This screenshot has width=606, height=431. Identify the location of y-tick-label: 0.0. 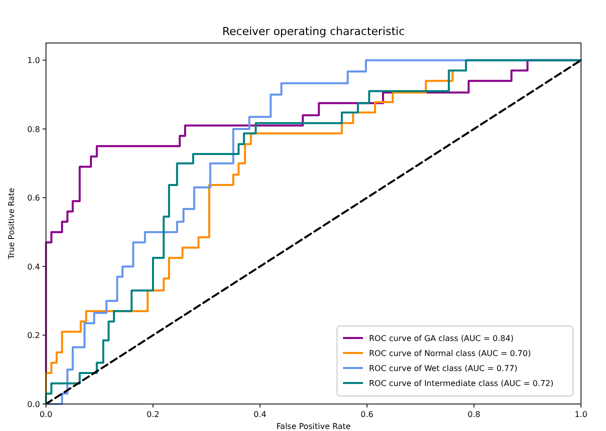
(33, 404).